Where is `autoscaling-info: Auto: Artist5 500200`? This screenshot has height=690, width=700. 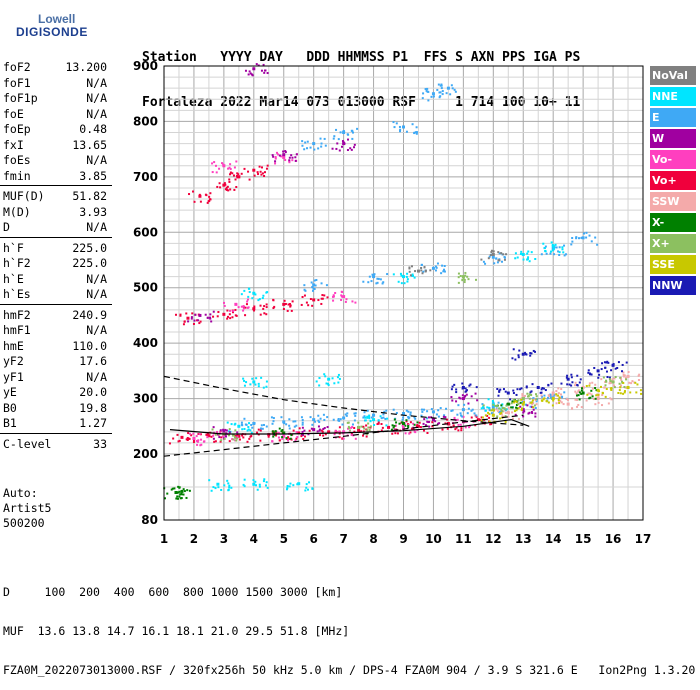 autoscaling-info: Auto: Artist5 500200 is located at coordinates (27, 508).